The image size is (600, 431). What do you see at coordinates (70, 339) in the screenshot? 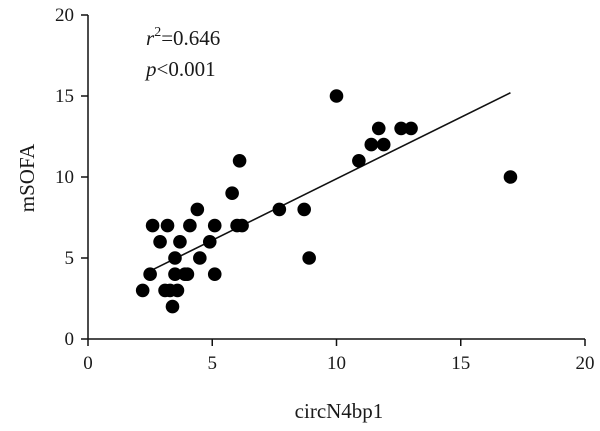
I see `y-tick-label: 0` at bounding box center [70, 339].